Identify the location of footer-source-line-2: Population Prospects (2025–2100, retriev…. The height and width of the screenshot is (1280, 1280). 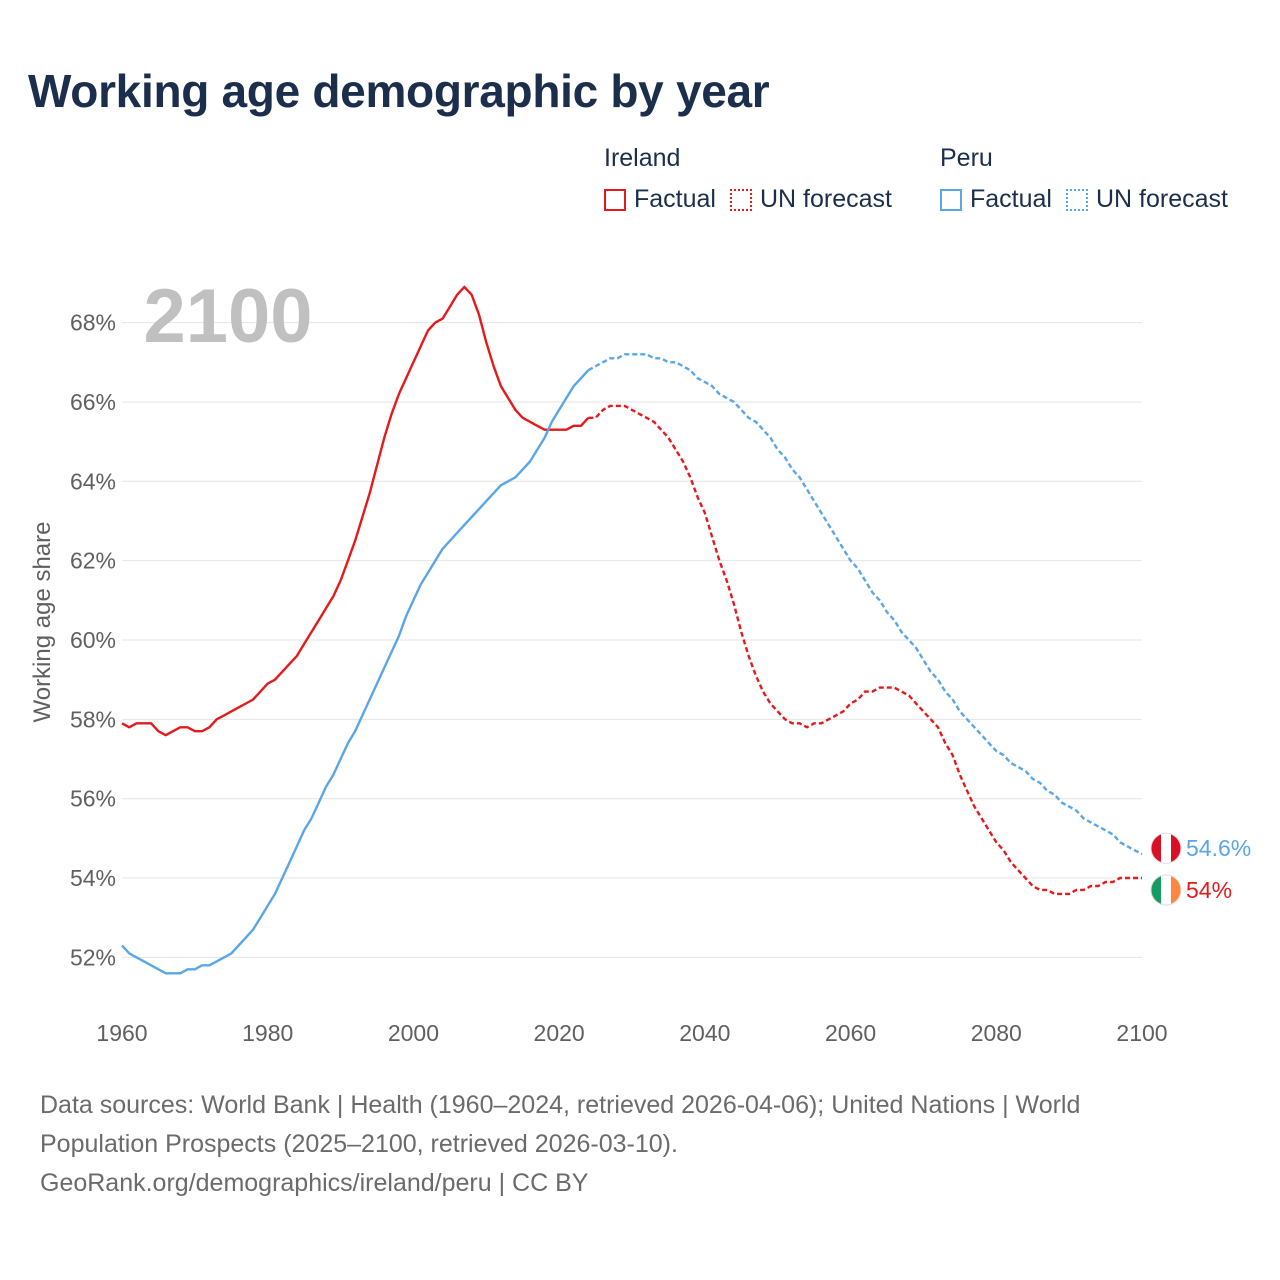
(359, 1144).